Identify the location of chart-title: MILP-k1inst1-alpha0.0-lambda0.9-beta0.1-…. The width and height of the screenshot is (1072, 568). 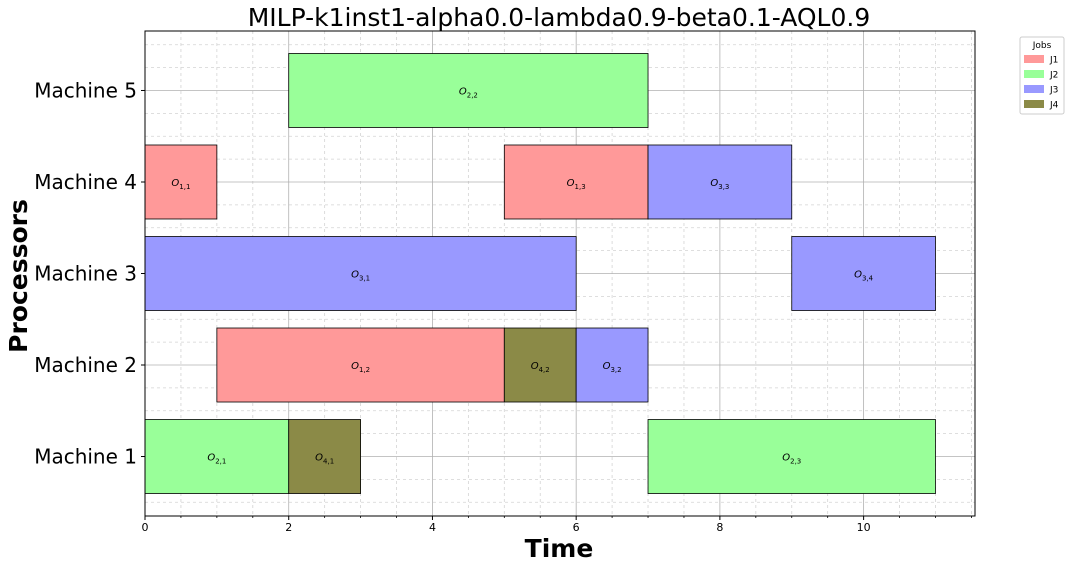
(559, 17).